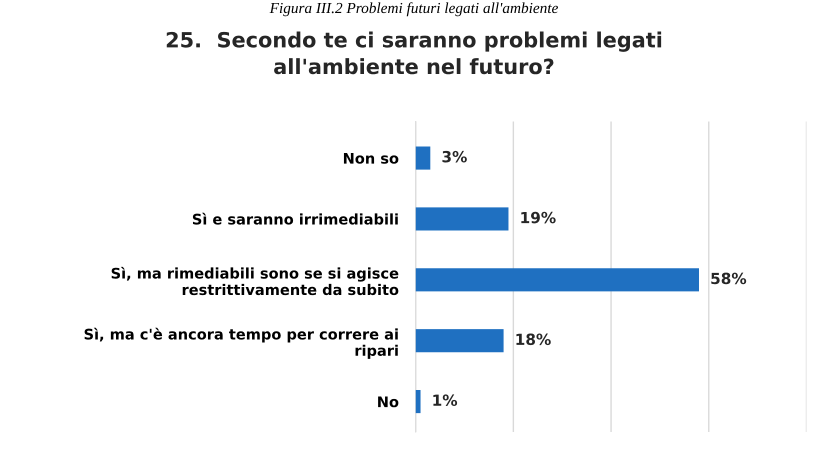 The height and width of the screenshot is (450, 828). What do you see at coordinates (728, 278) in the screenshot?
I see `data-label: 58%` at bounding box center [728, 278].